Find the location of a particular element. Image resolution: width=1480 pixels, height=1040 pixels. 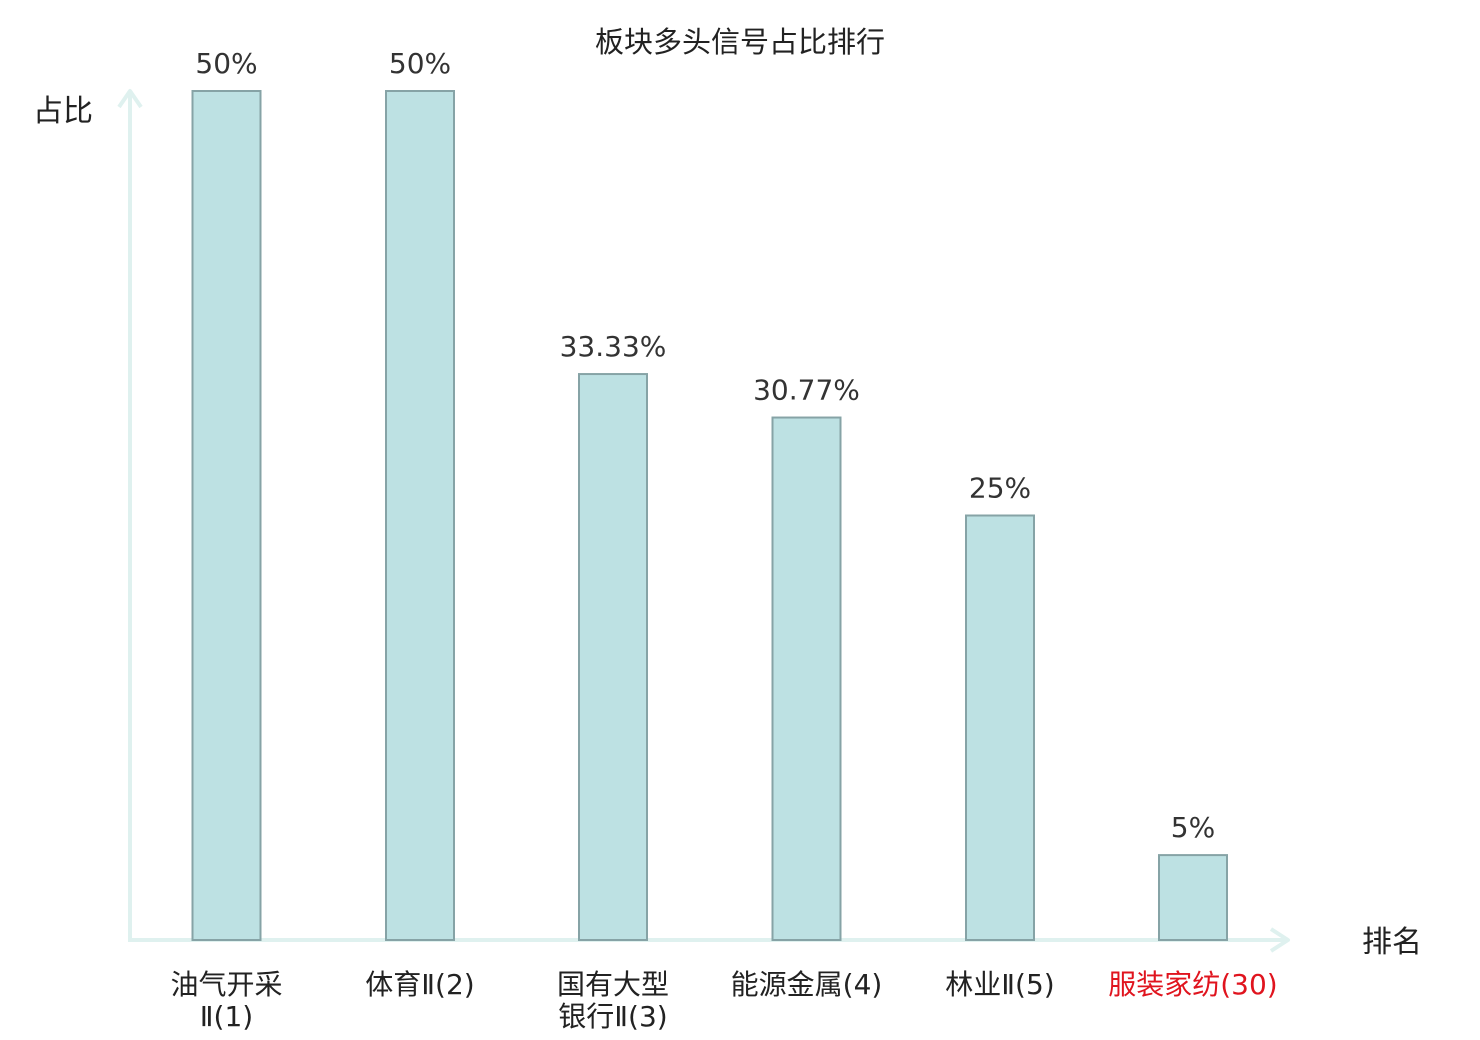

x-axis-label: 排名 is located at coordinates (1392, 942).